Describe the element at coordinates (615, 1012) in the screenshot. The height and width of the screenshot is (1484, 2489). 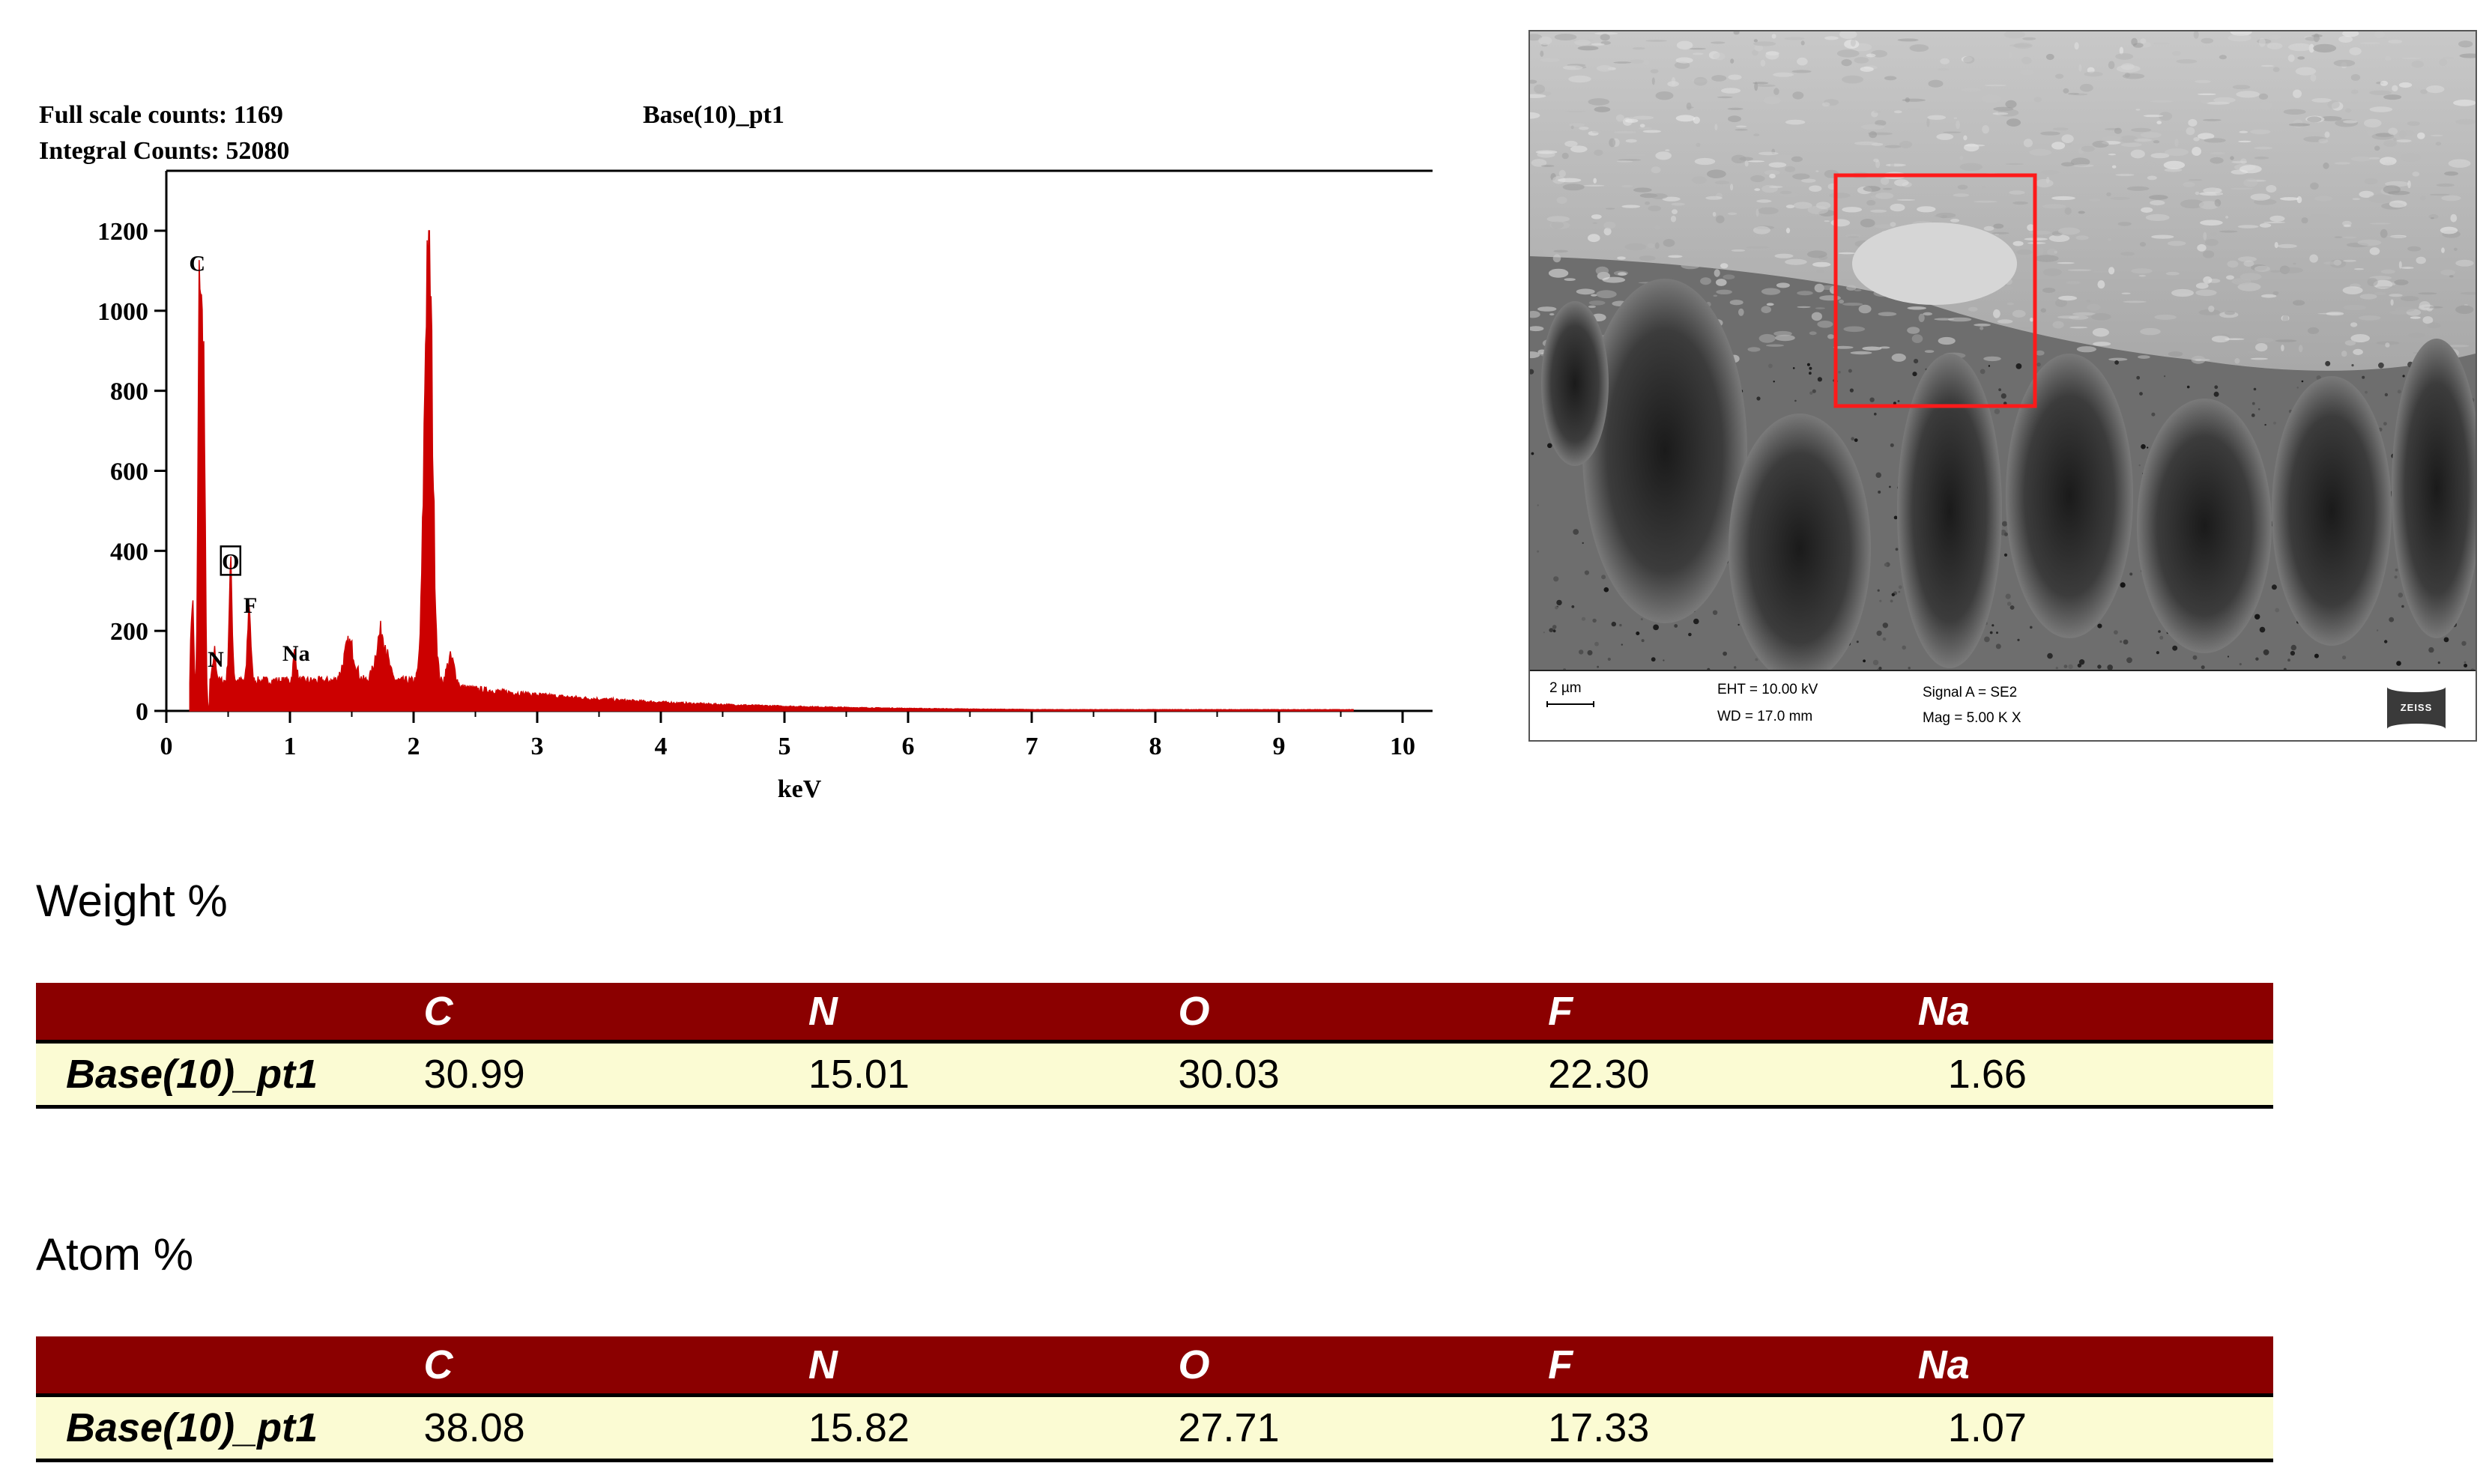
I see `weight-header-c: C` at that location.